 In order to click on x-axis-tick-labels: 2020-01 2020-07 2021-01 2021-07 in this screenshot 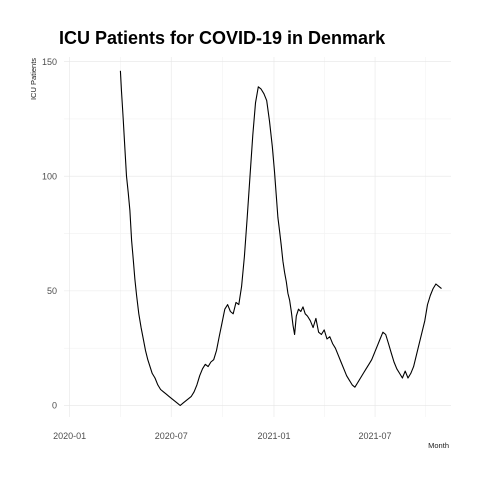, I will do `click(222, 436)`.